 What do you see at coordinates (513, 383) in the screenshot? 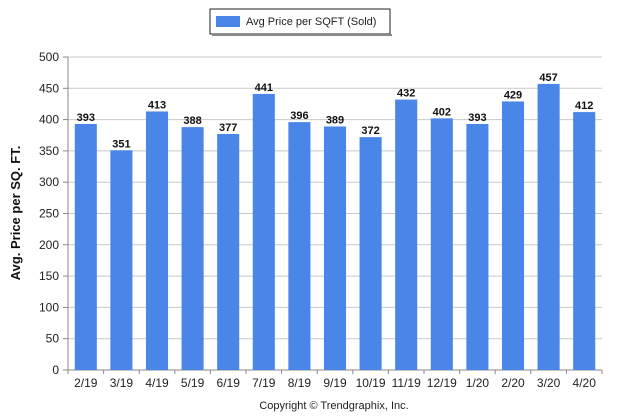
I see `x-tick-label: 2/20` at bounding box center [513, 383].